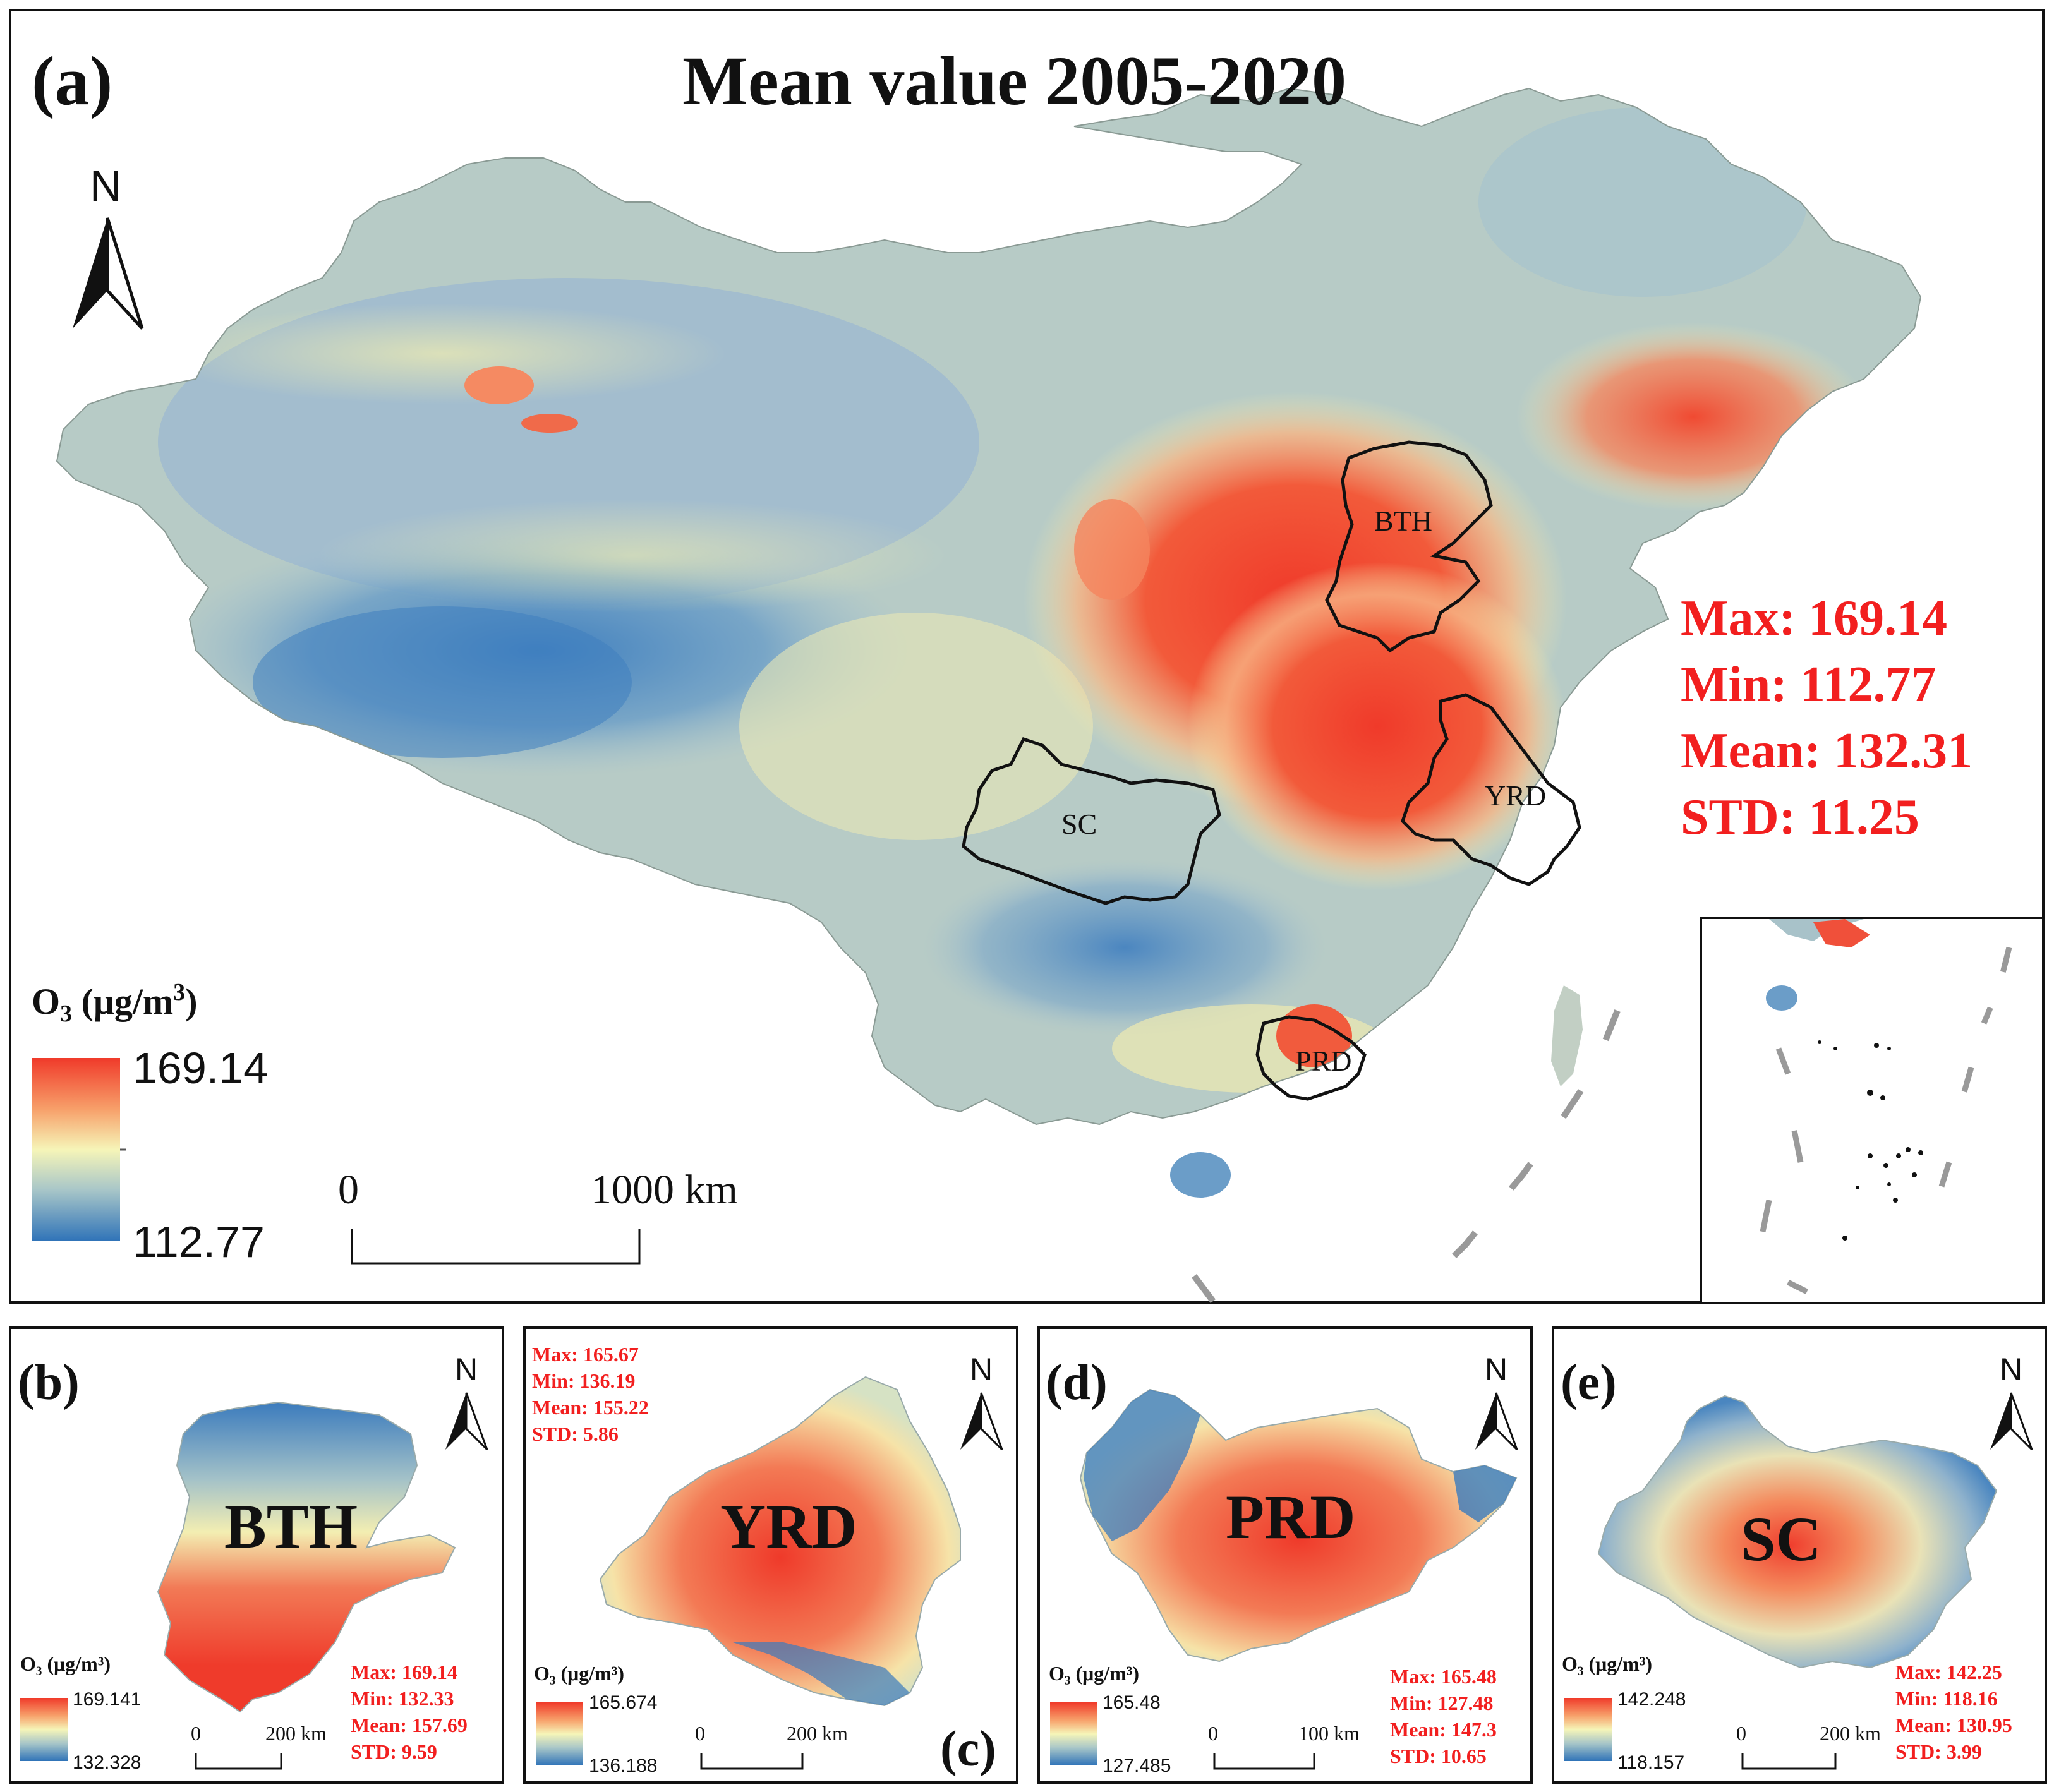  What do you see at coordinates (575, 1433) in the screenshot?
I see `subpanel-c-stat-std: STD: 5.86` at bounding box center [575, 1433].